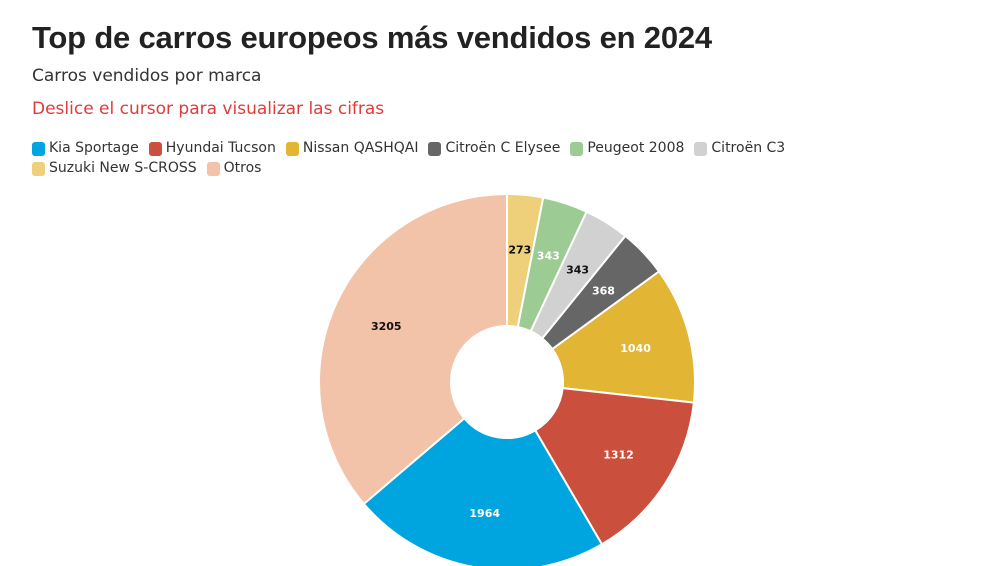 This screenshot has height=566, width=992. Describe the element at coordinates (483, 491) in the screenshot. I see `slice-kia-sportage` at that location.